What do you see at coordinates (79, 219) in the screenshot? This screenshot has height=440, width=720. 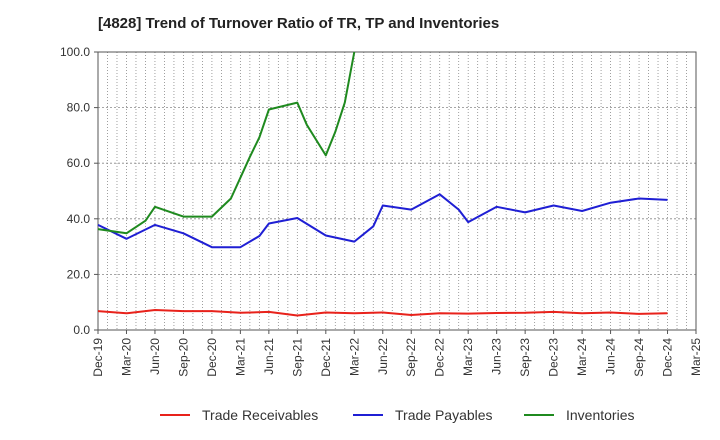 I see `y-tick-label: 40.0` at bounding box center [79, 219].